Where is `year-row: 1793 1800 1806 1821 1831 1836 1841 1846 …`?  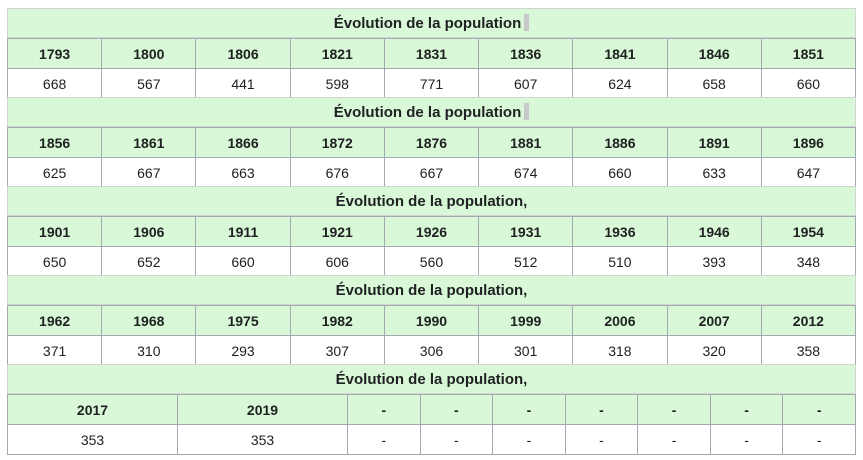
year-row: 1793 1800 1806 1821 1831 1836 1841 1846 … is located at coordinates (431, 53).